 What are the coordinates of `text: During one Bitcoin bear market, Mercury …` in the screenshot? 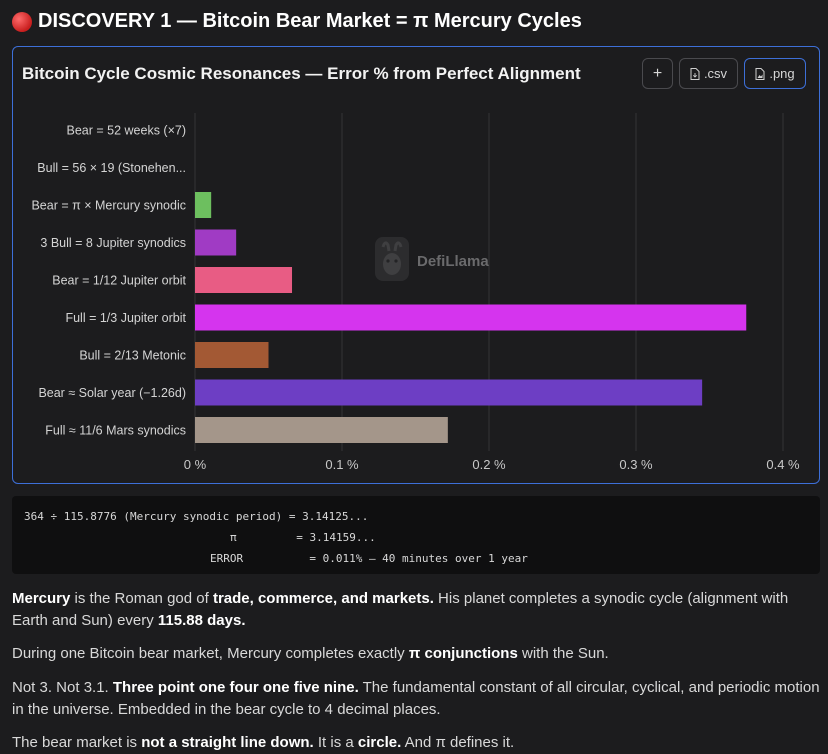 It's located at (210, 653).